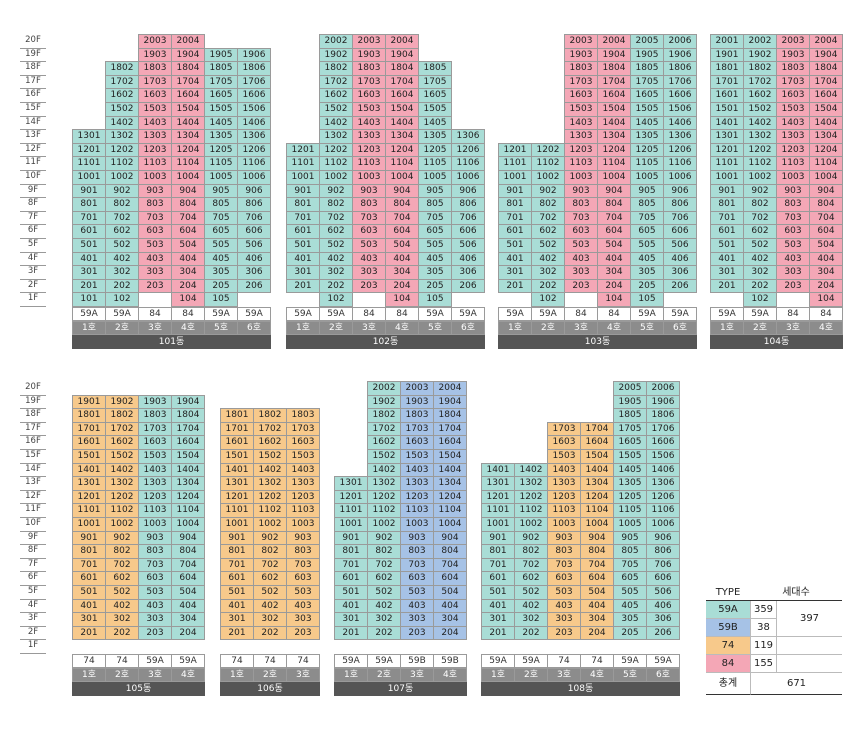 The height and width of the screenshot is (738, 868). I want to click on unit-cell: 506, so click(254, 245).